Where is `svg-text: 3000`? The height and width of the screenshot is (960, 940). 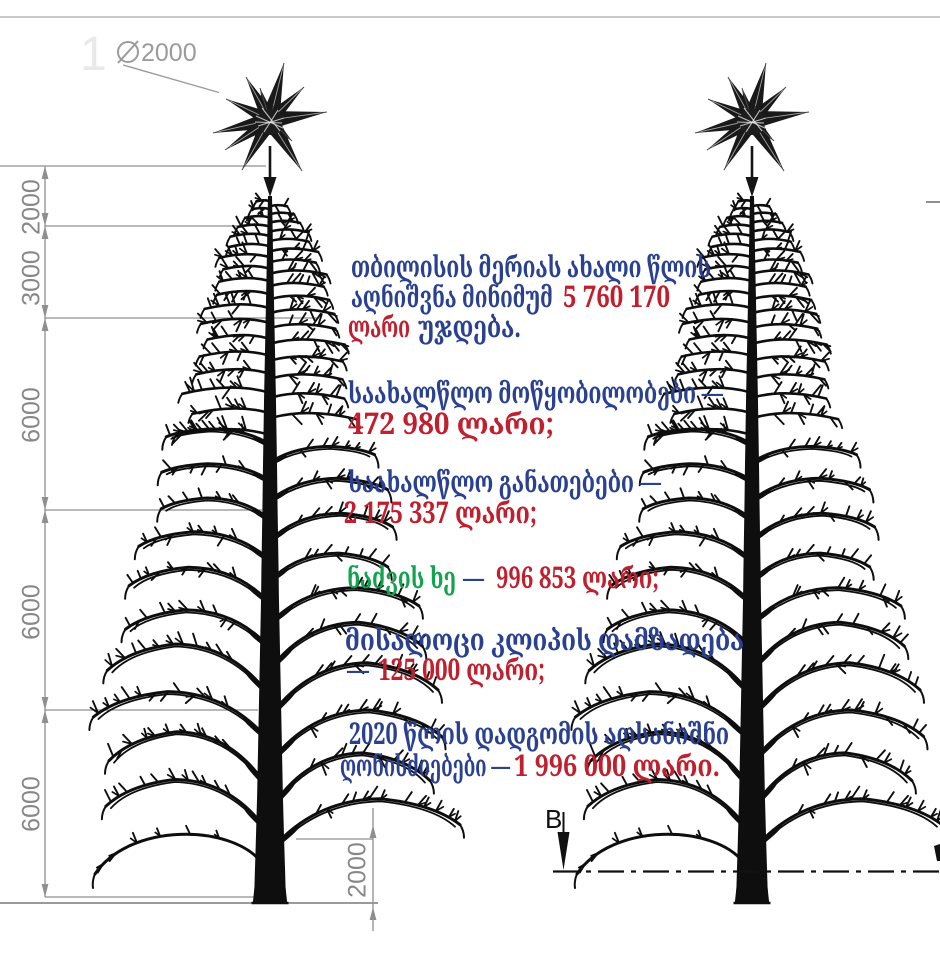 svg-text: 3000 is located at coordinates (32, 278).